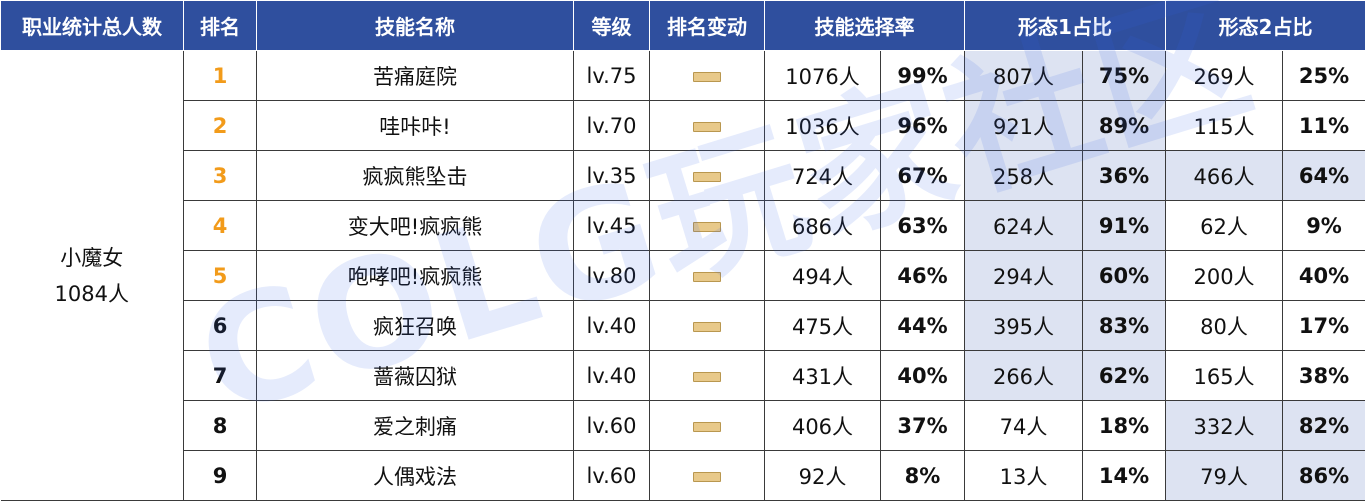 The height and width of the screenshot is (501, 1365). Describe the element at coordinates (1324, 276) in the screenshot. I see `form2-pct-cell: 40%` at that location.